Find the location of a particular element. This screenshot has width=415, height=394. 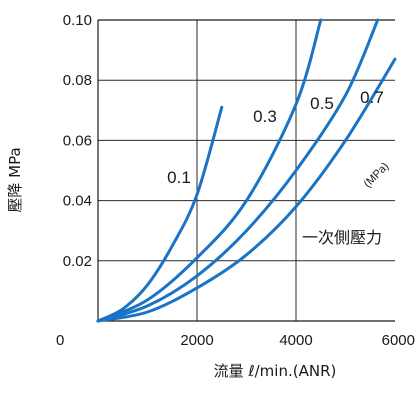

series-label-0-3: 0.3 is located at coordinates (265, 116).